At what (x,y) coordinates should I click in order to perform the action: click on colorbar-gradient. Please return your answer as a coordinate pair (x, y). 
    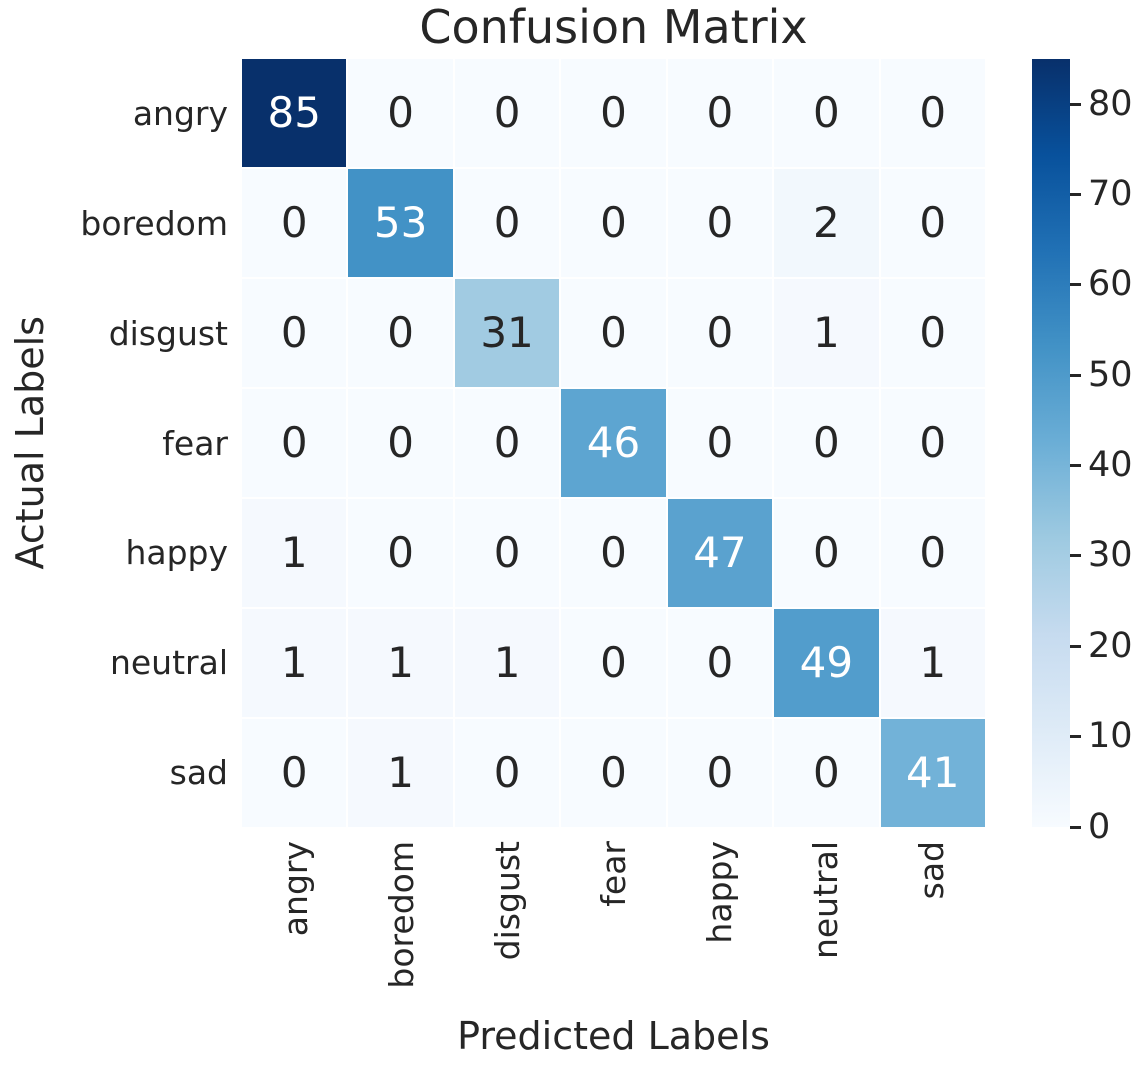
    Looking at the image, I should click on (1051, 443).